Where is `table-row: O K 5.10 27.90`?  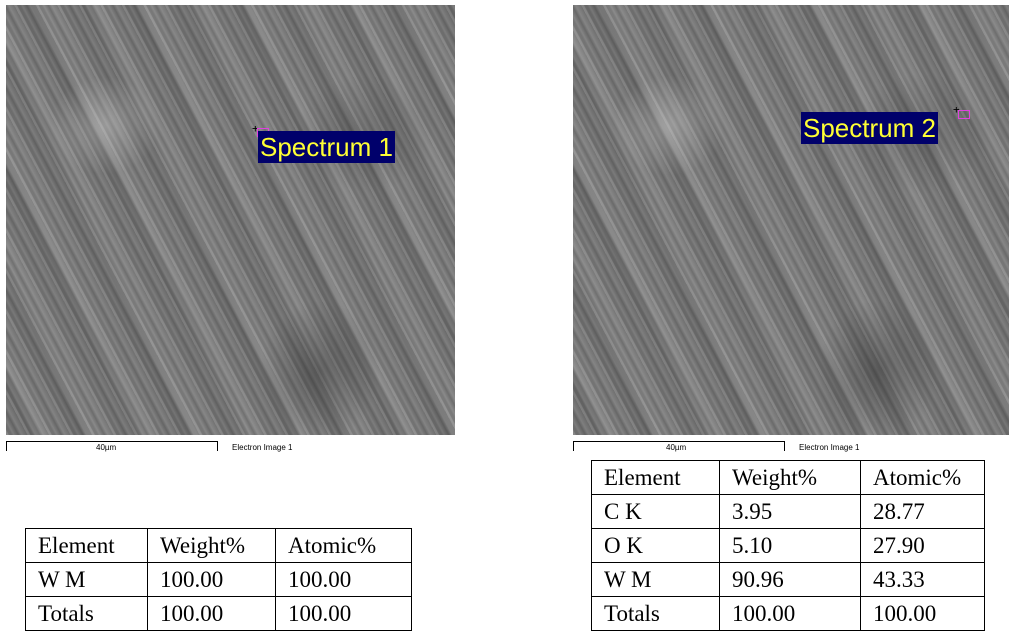 table-row: O K 5.10 27.90 is located at coordinates (788, 545).